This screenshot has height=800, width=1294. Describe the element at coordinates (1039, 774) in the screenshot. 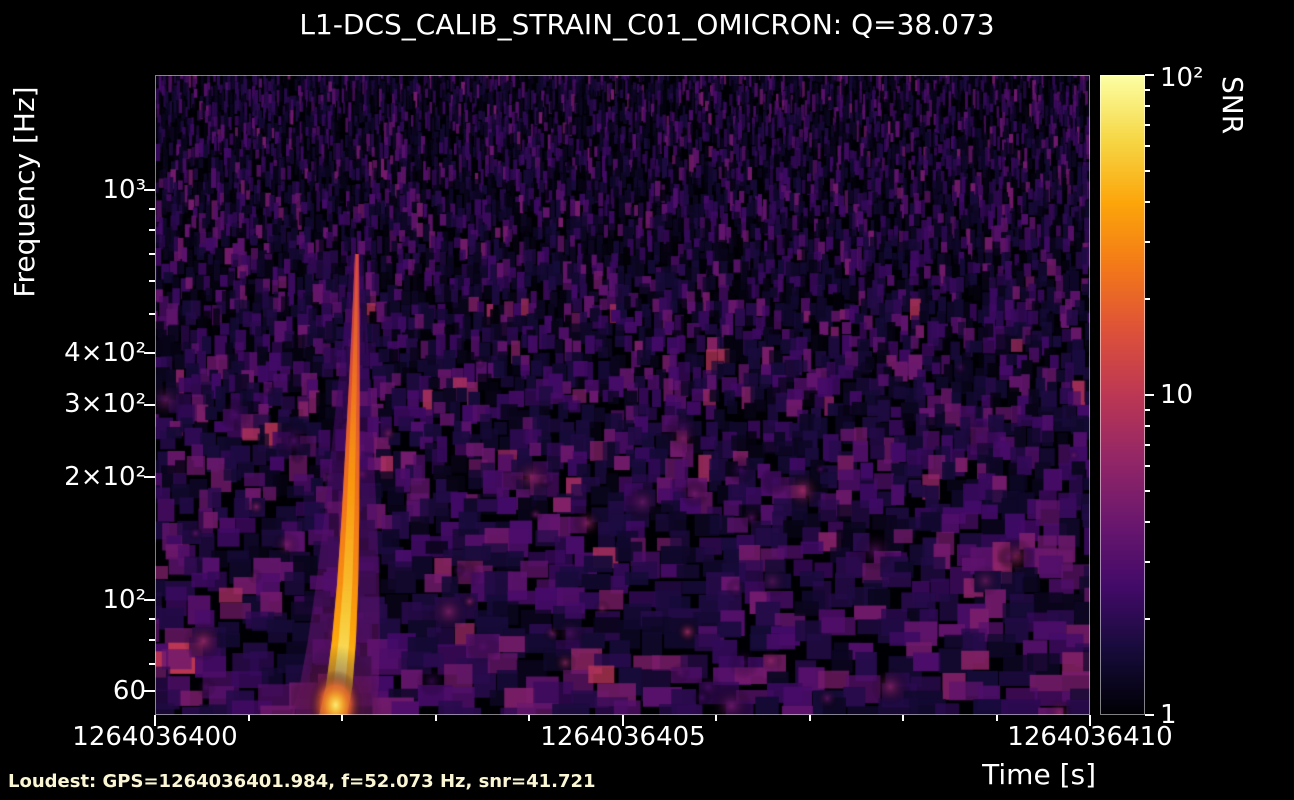

I see `x-axis-label: Time [s]` at that location.